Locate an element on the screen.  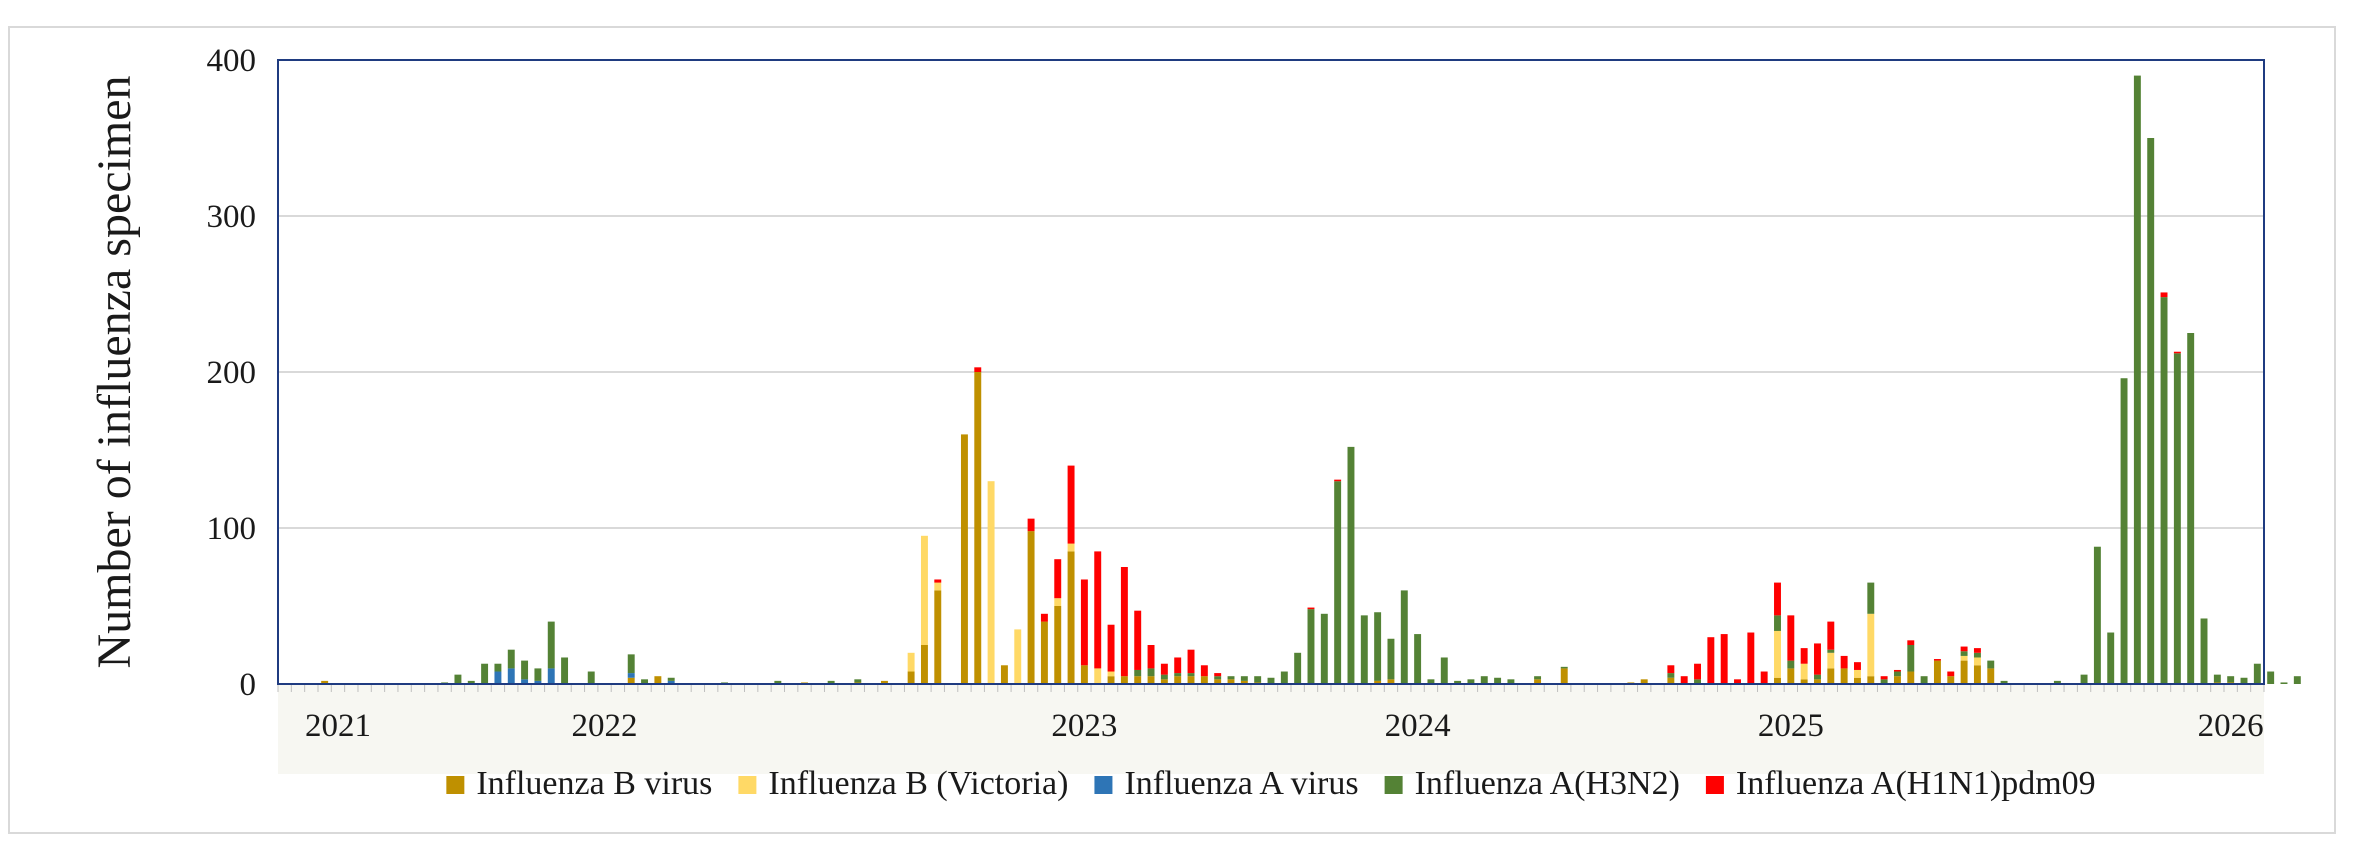
year-label-2021: 2021 is located at coordinates (338, 726).